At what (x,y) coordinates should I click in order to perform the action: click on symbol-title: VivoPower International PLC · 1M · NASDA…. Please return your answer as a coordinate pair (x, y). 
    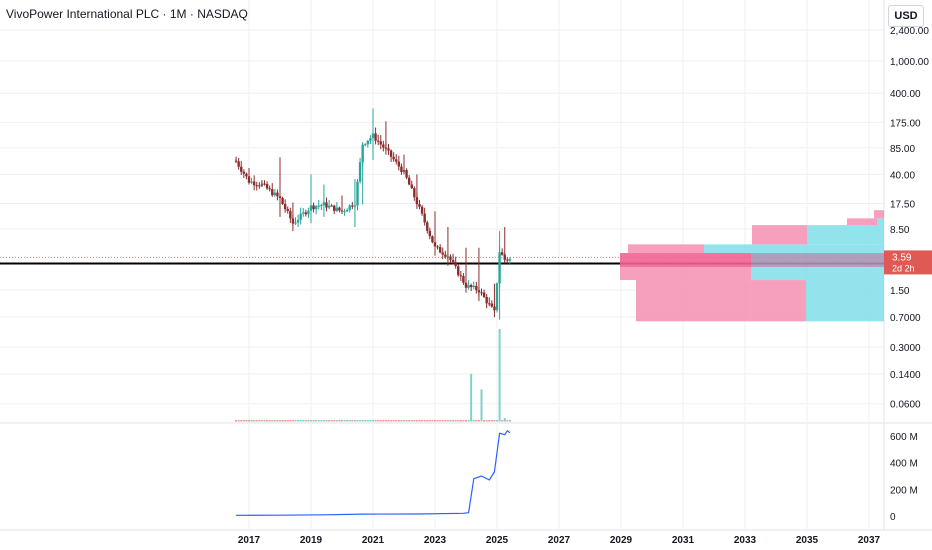
    Looking at the image, I should click on (127, 14).